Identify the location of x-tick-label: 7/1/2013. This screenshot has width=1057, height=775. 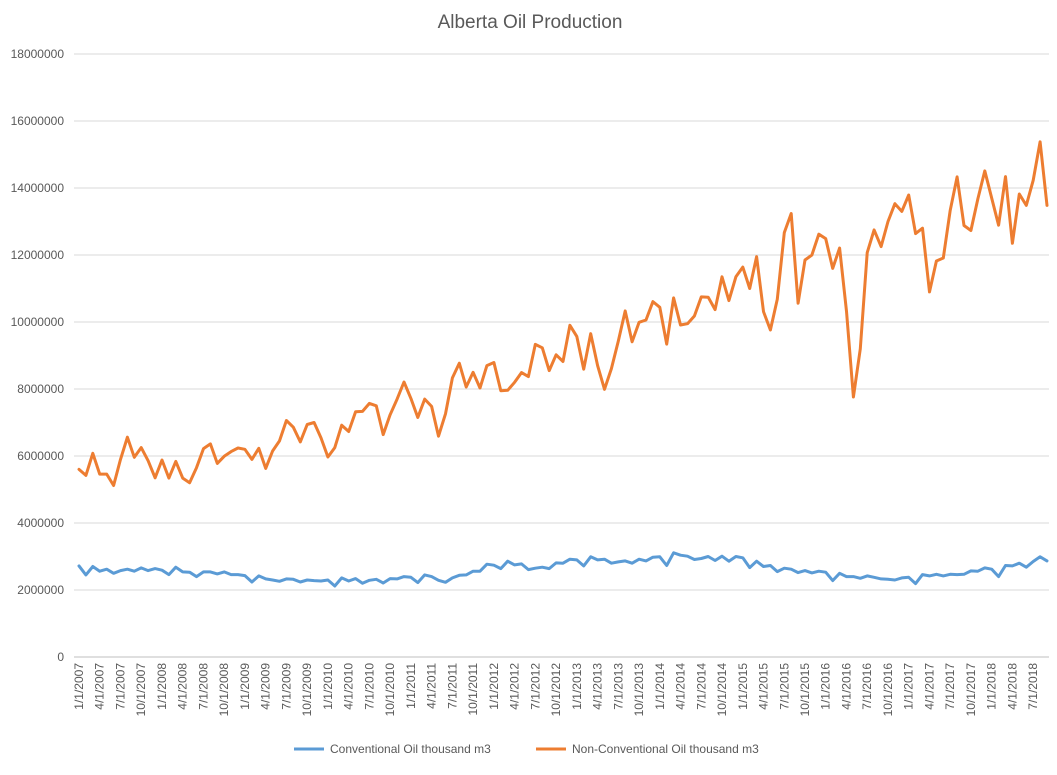
(618, 686).